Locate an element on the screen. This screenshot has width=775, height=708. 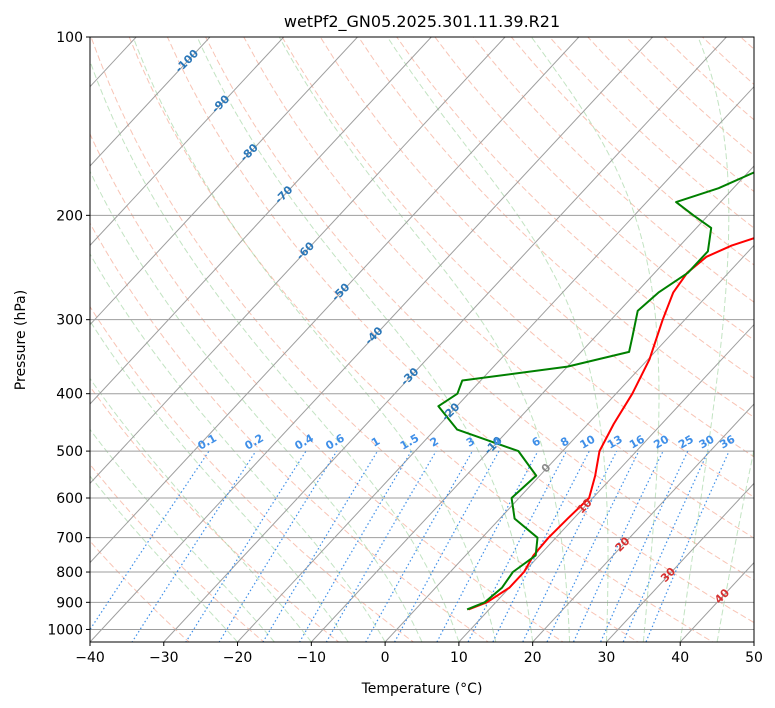
y-tick-label: 100 is located at coordinates (69, 38).